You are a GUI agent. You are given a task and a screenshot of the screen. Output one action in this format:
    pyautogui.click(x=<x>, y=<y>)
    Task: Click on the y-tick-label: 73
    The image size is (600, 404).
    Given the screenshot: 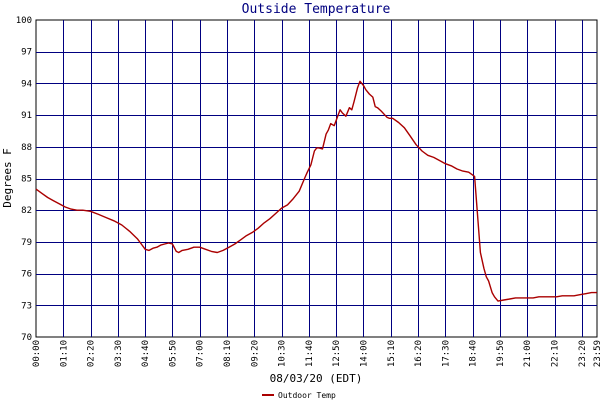 What is the action you would take?
    pyautogui.click(x=26, y=306)
    